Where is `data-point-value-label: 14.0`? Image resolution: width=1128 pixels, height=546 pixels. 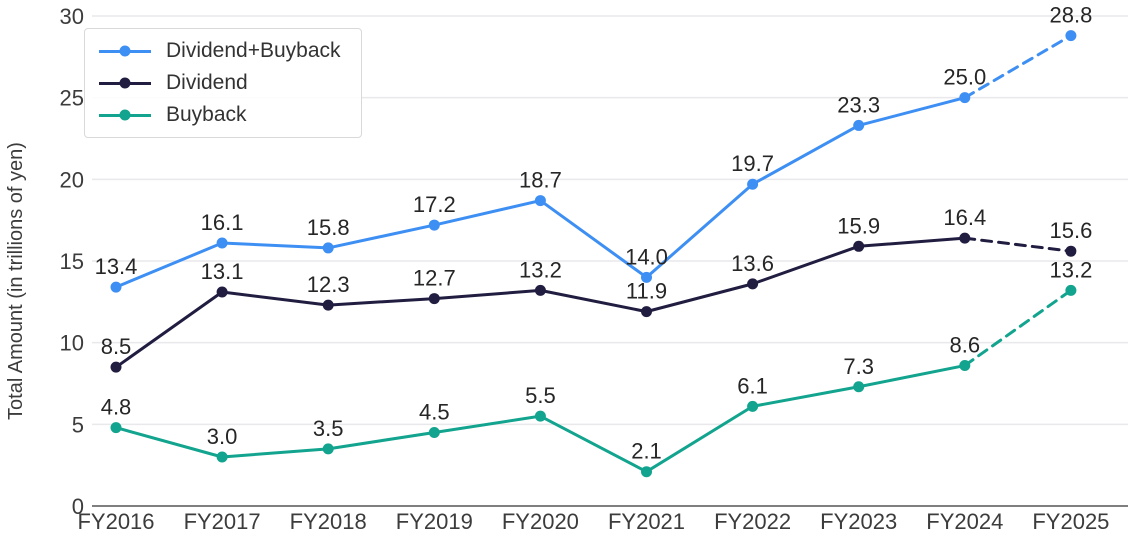
data-point-value-label: 14.0 is located at coordinates (646, 256).